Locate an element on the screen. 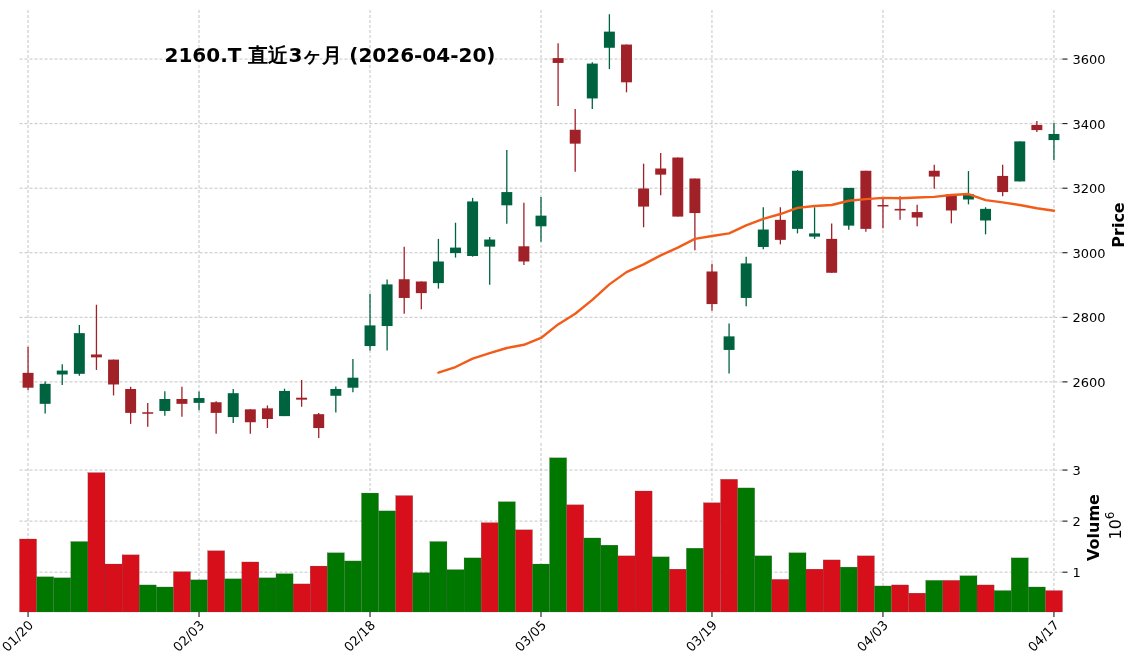 The width and height of the screenshot is (1137, 670). y-tick-label: 2800 is located at coordinates (1089, 318).